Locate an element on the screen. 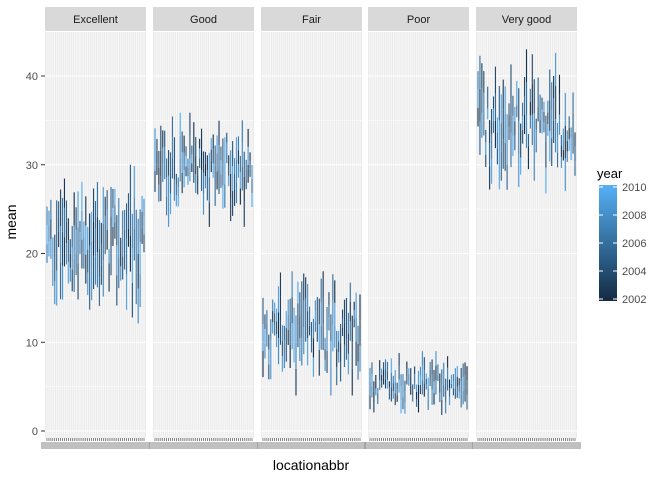 Image resolution: width=672 pixels, height=480 pixels. facet-panel-very-good: Very good is located at coordinates (526, 222).